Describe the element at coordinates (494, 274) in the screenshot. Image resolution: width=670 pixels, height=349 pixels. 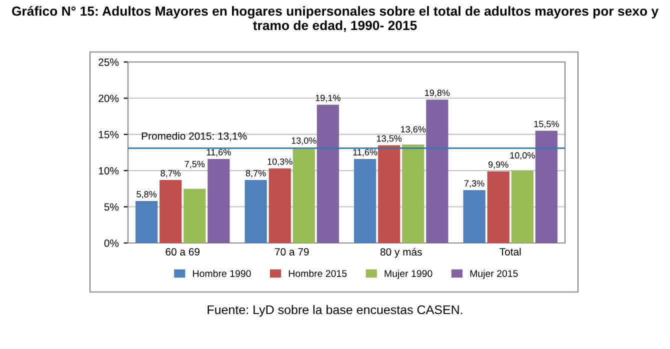
I see `legend-label: Mujer 2015` at that location.